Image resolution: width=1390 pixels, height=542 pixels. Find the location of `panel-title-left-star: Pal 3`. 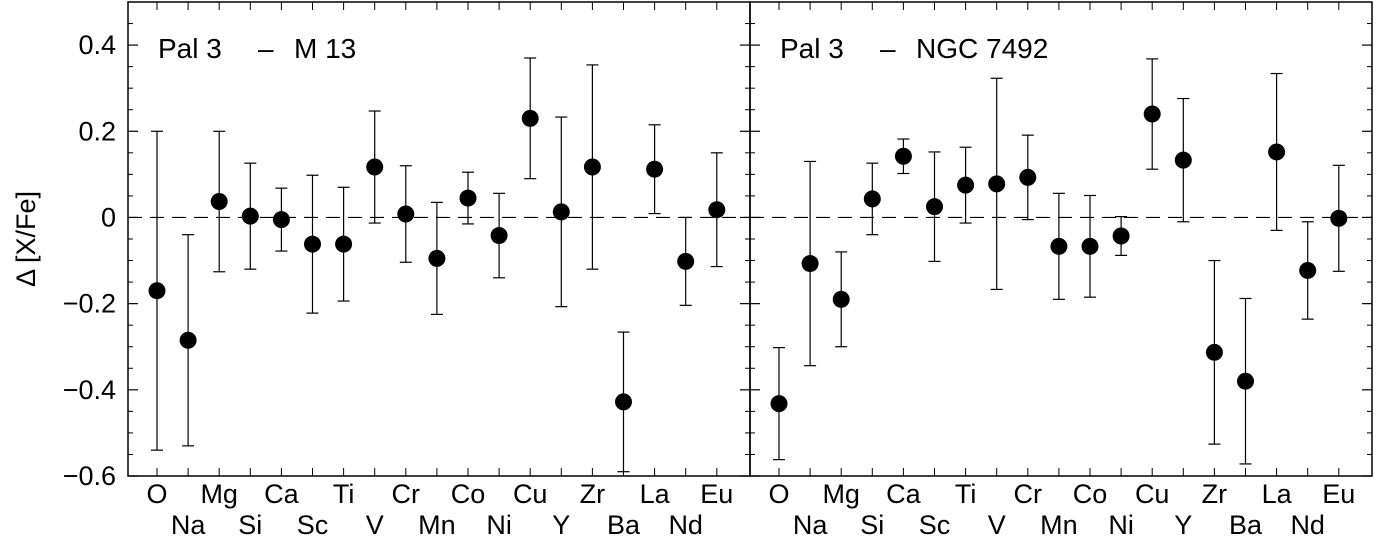

panel-title-left-star: Pal 3 is located at coordinates (190, 48).